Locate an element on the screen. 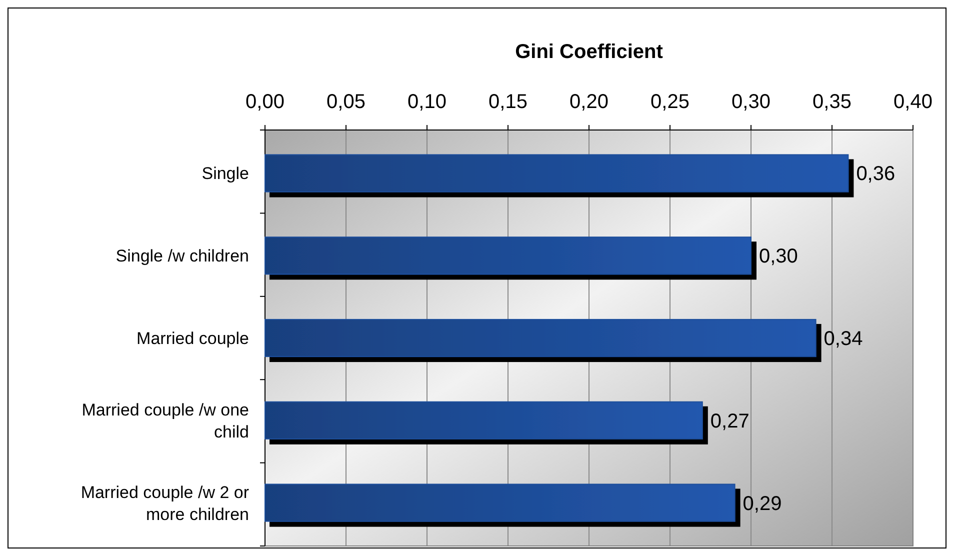 This screenshot has width=954, height=550. x-tick-label: 0,25 is located at coordinates (670, 102).